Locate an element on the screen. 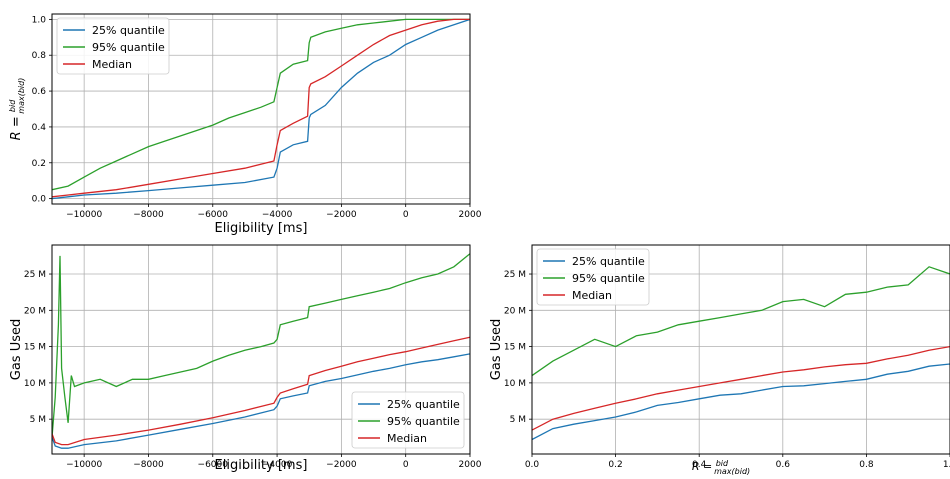 Image resolution: width=950 pixels, height=479 pixels. x-tick-label: 0.4 is located at coordinates (699, 465).